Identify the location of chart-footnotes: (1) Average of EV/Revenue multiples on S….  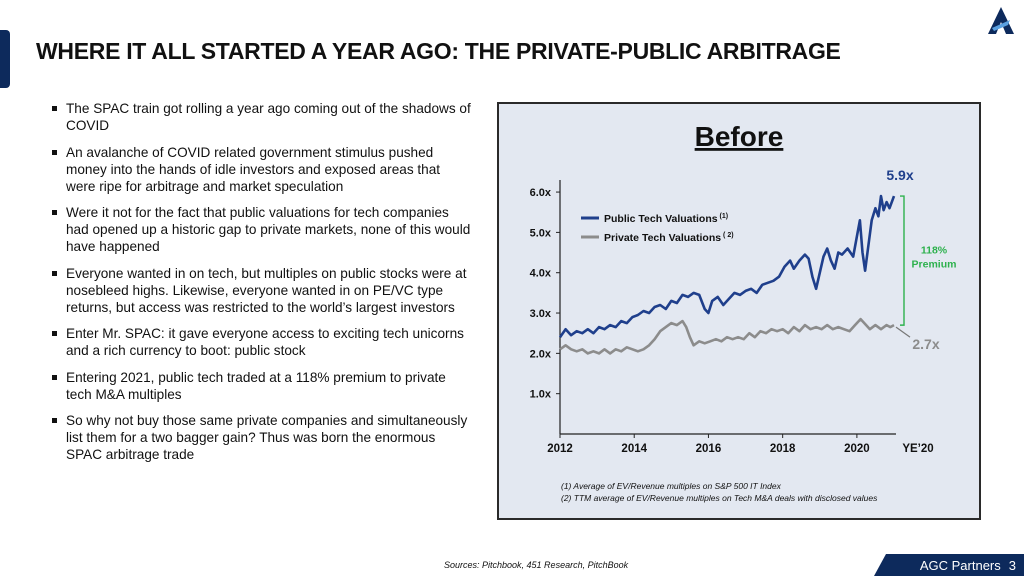
(719, 492).